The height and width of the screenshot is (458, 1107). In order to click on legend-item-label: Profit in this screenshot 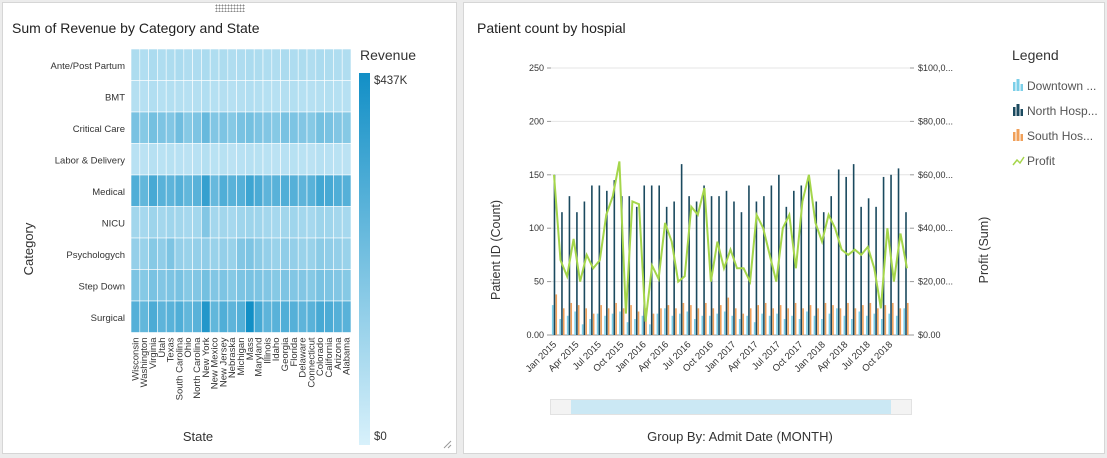, I will do `click(1041, 161)`.